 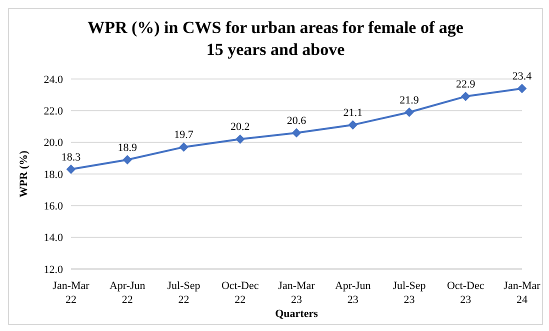 What do you see at coordinates (297, 293) in the screenshot?
I see `x-tick-label: Jan-Mar 23` at bounding box center [297, 293].